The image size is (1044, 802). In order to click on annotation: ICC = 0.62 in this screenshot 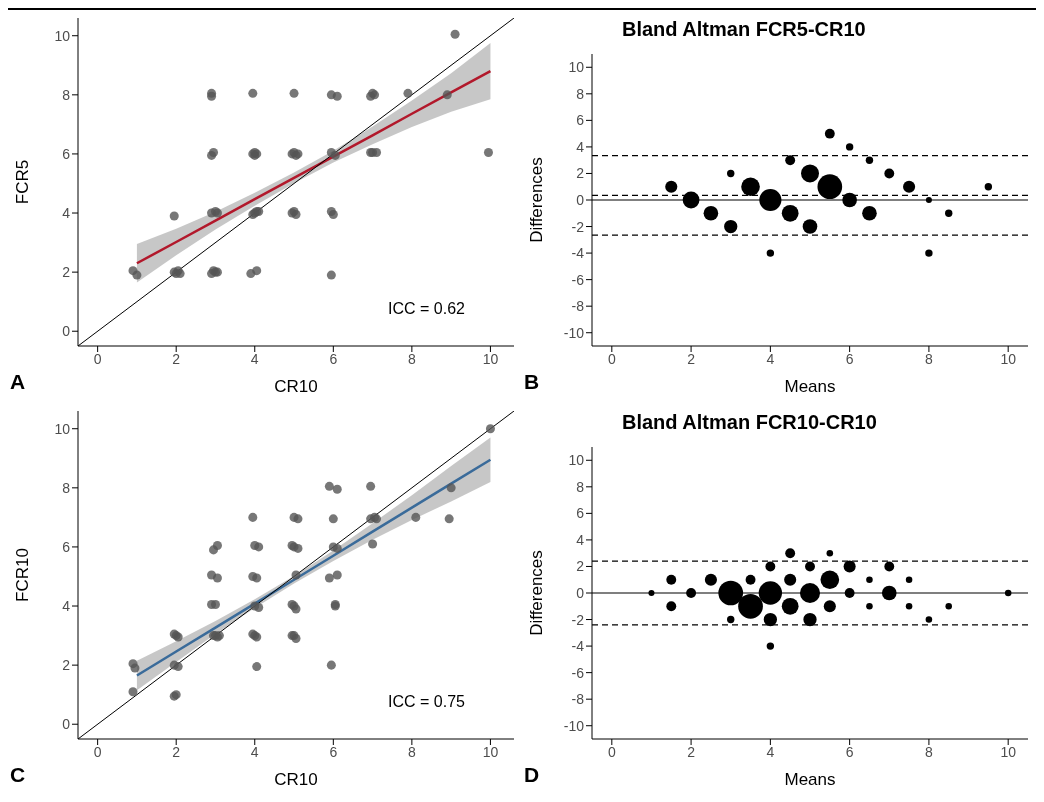, I will do `click(426, 309)`.